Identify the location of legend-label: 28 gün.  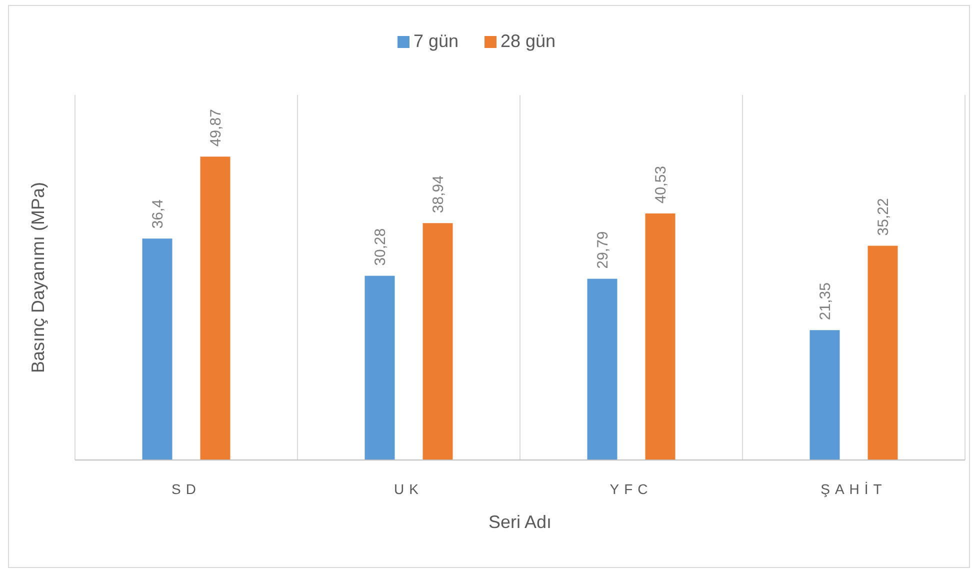
(528, 40).